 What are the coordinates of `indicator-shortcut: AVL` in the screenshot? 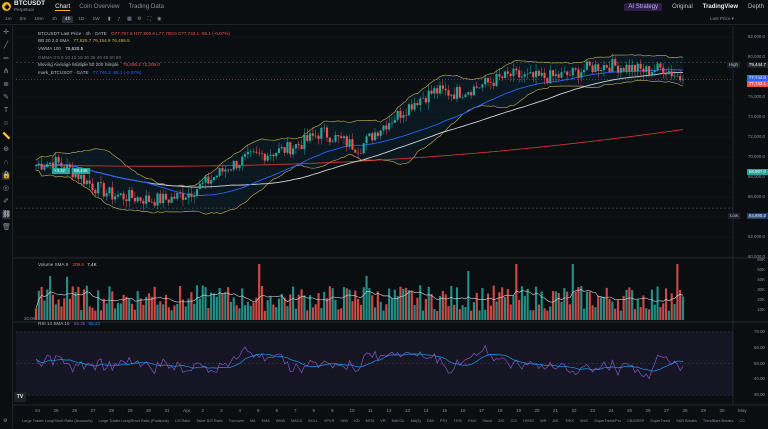 It's located at (556, 421).